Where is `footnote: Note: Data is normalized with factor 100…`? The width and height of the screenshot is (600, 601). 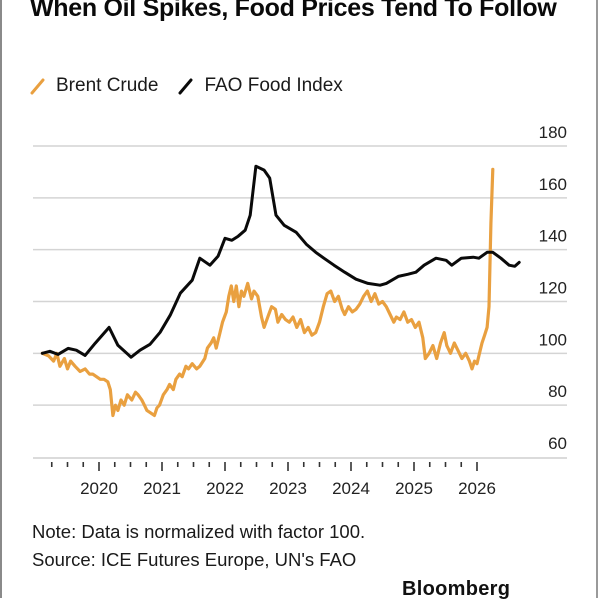 footnote: Note: Data is normalized with factor 100… is located at coordinates (198, 546).